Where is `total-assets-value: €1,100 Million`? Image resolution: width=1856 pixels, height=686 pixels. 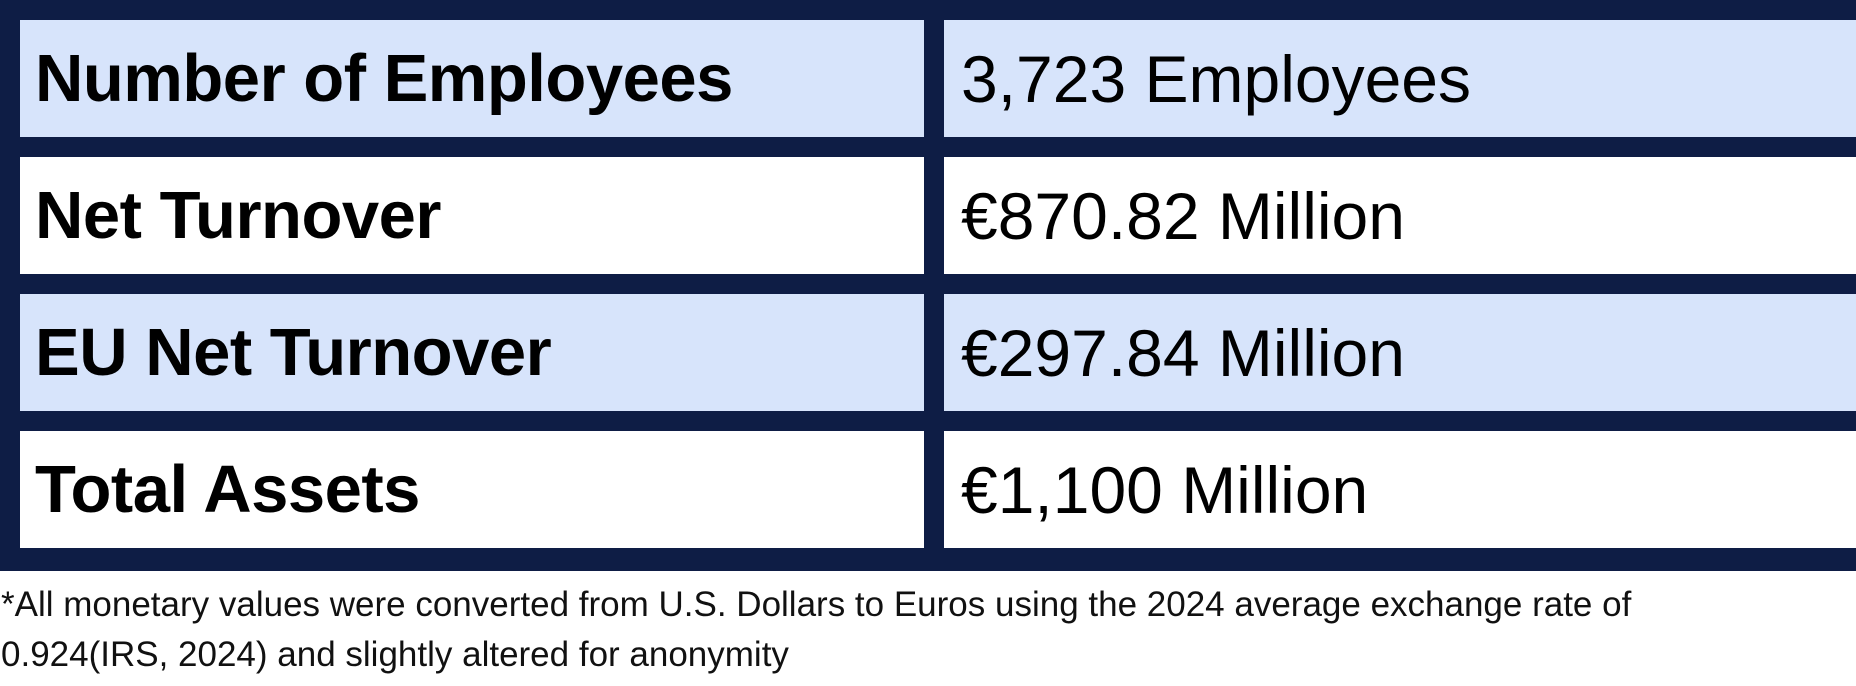 total-assets-value: €1,100 Million is located at coordinates (1400, 489).